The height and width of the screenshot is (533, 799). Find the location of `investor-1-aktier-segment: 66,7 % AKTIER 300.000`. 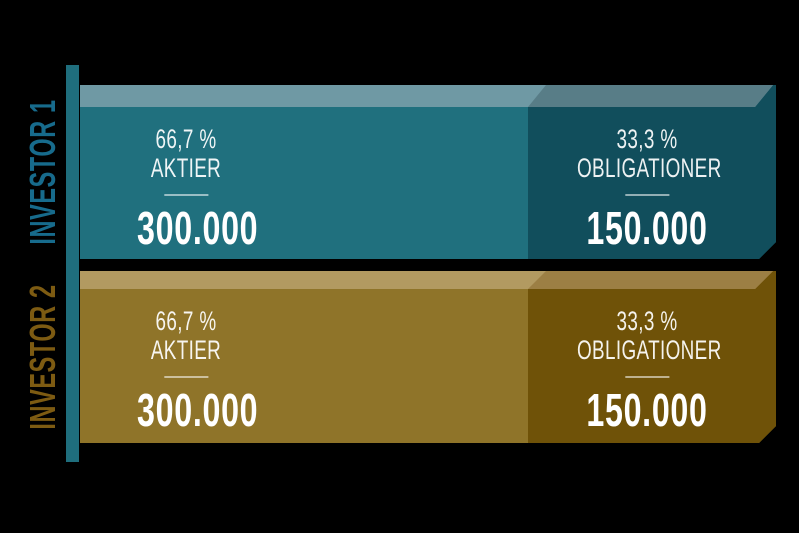

investor-1-aktier-segment: 66,7 % AKTIER 300.000 is located at coordinates (186, 179).